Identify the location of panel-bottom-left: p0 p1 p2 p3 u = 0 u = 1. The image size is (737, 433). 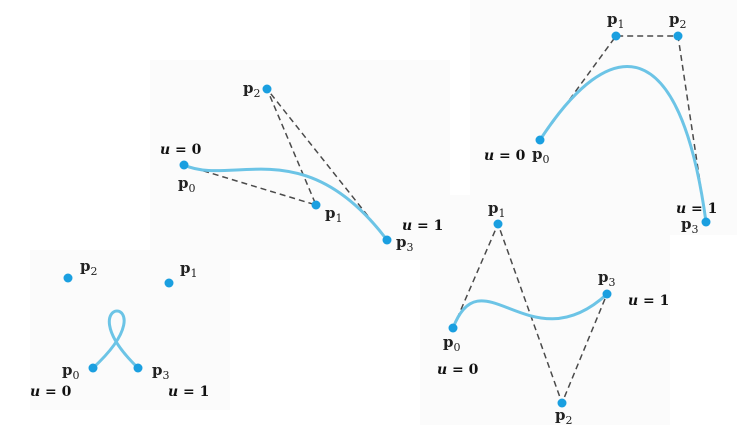
(119, 328).